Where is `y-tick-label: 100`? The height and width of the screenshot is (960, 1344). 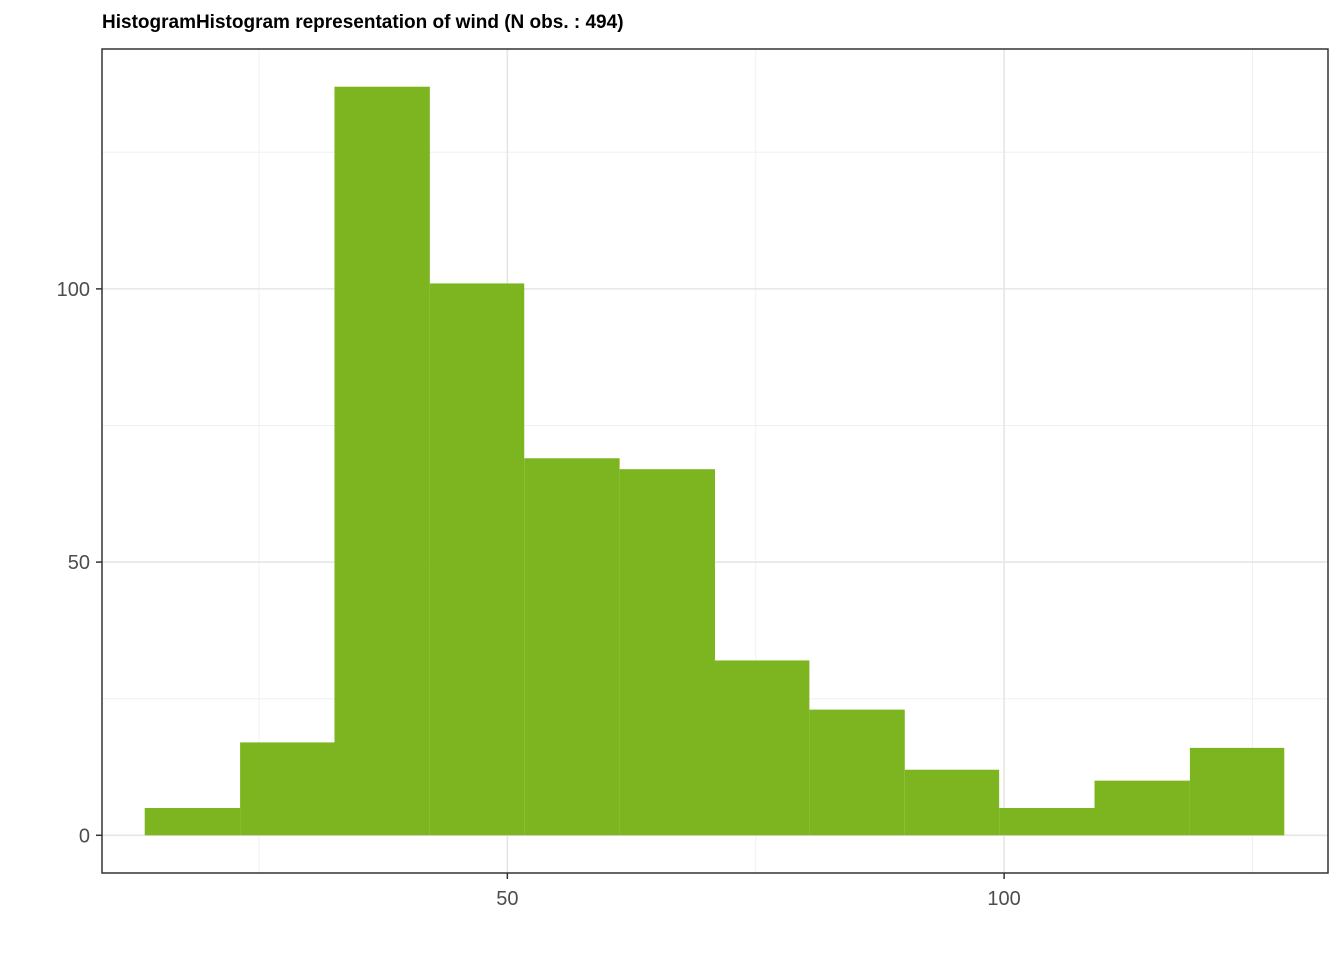 y-tick-label: 100 is located at coordinates (73, 290).